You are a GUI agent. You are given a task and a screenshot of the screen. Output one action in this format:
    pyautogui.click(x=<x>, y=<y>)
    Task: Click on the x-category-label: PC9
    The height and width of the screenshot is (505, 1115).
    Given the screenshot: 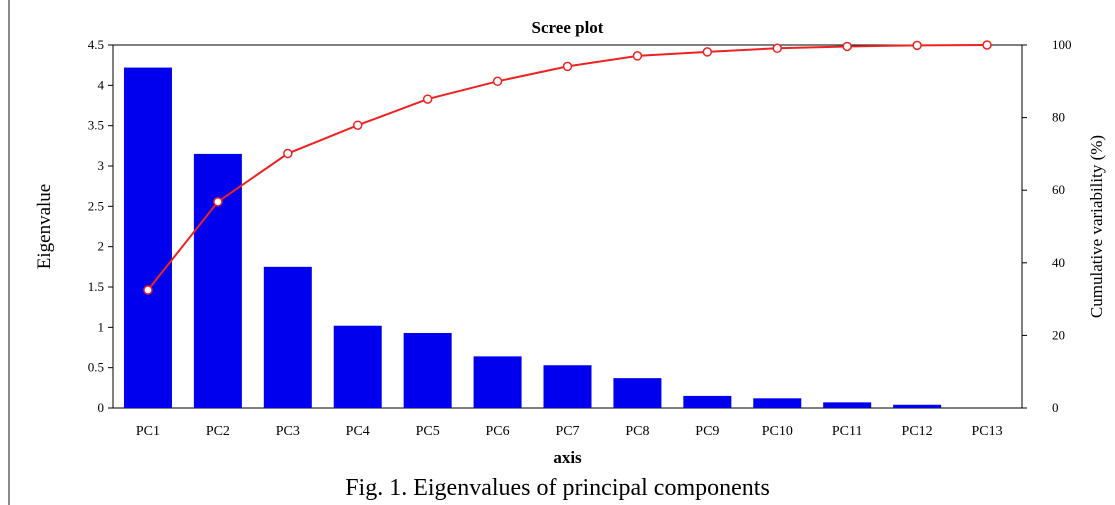 What is the action you would take?
    pyautogui.click(x=707, y=431)
    